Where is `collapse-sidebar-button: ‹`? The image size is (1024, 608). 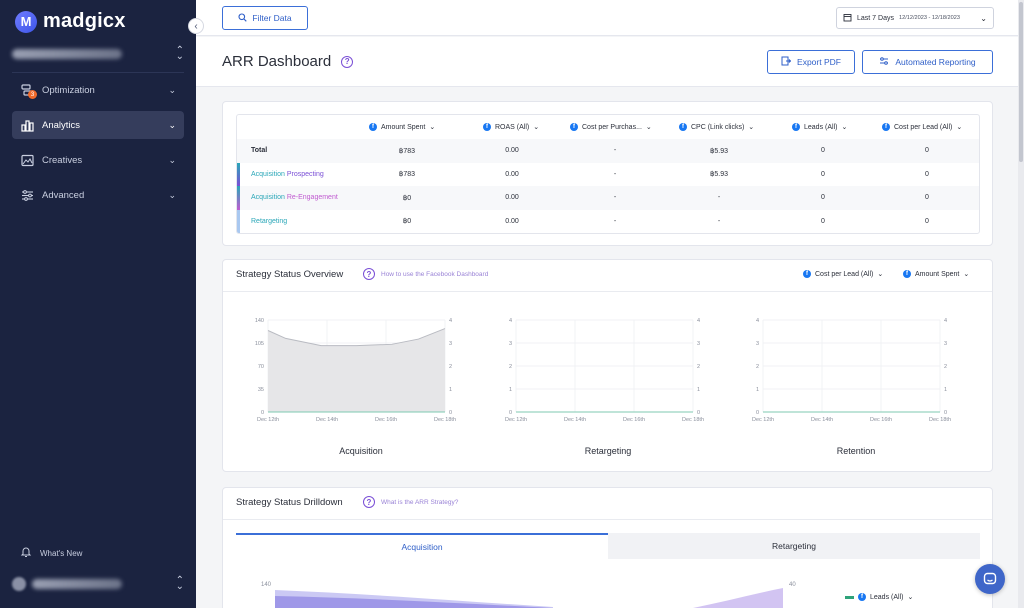
collapse-sidebar-button: ‹ is located at coordinates (196, 26).